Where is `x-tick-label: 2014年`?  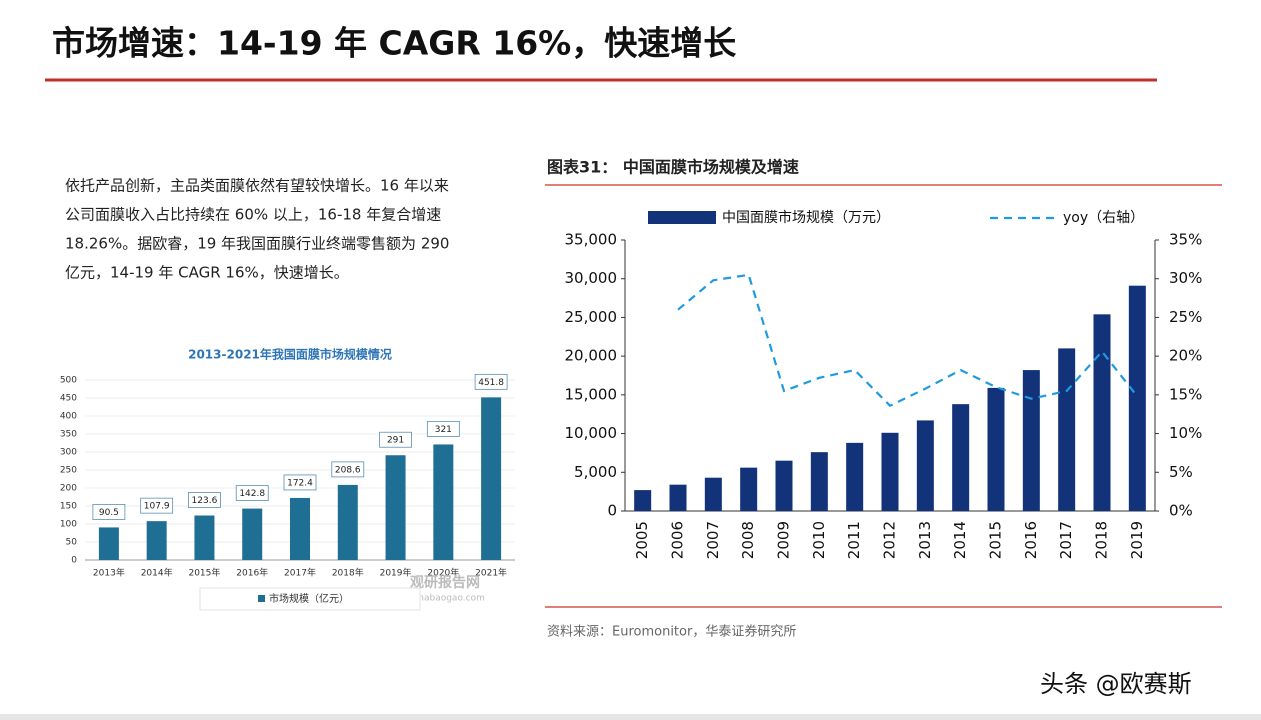
x-tick-label: 2014年 is located at coordinates (157, 573).